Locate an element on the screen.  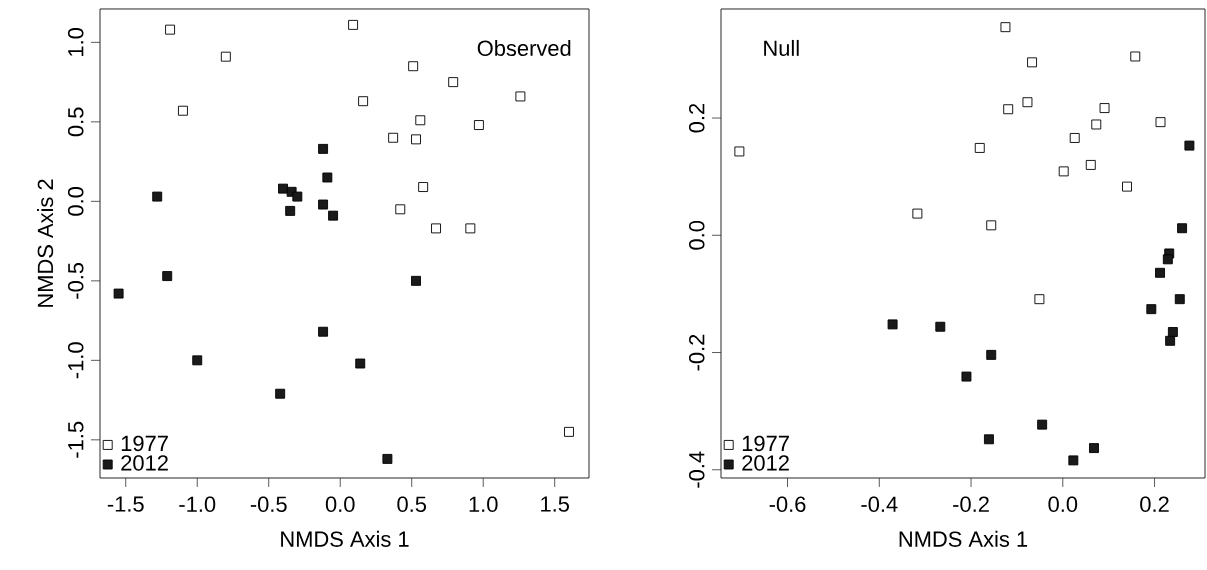
x-tick-label: -0.2 is located at coordinates (971, 504).